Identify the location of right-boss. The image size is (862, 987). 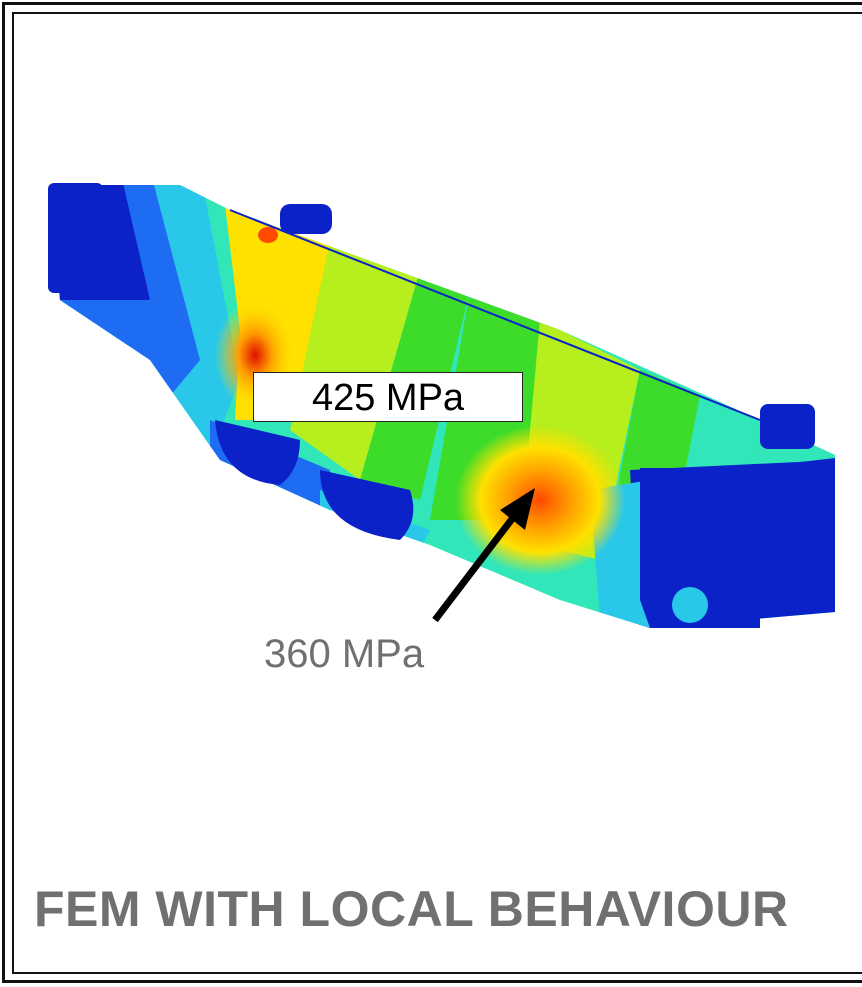
(787, 426).